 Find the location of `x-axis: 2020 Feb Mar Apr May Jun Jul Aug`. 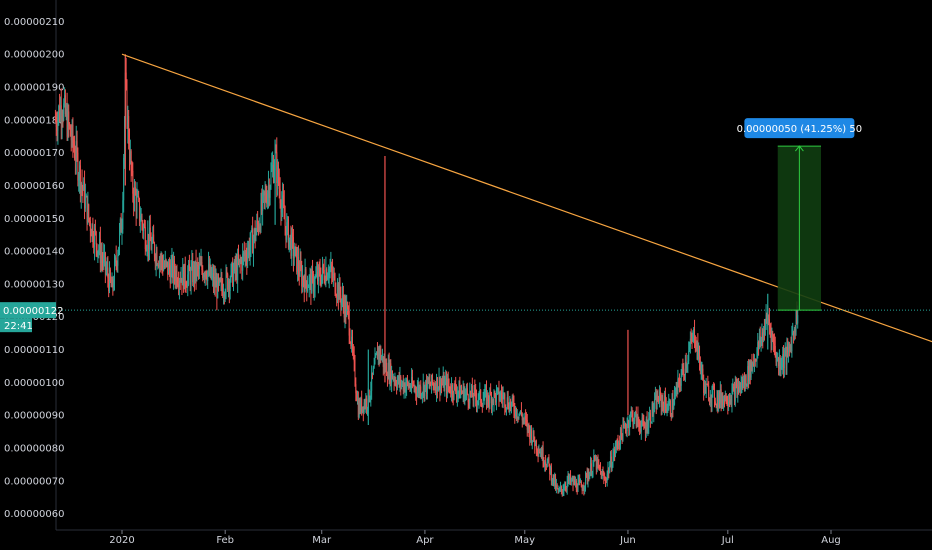

x-axis: 2020 Feb Mar Apr May Jun Jul Aug is located at coordinates (494, 537).